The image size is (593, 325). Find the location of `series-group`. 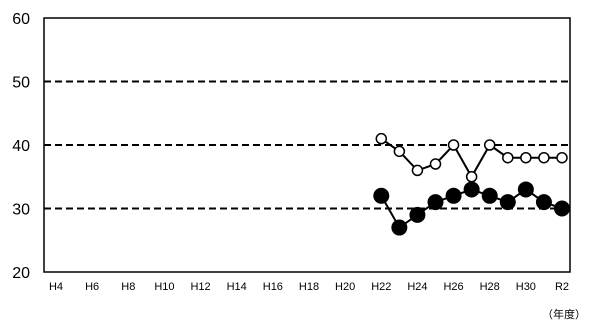

series-group is located at coordinates (471, 184).